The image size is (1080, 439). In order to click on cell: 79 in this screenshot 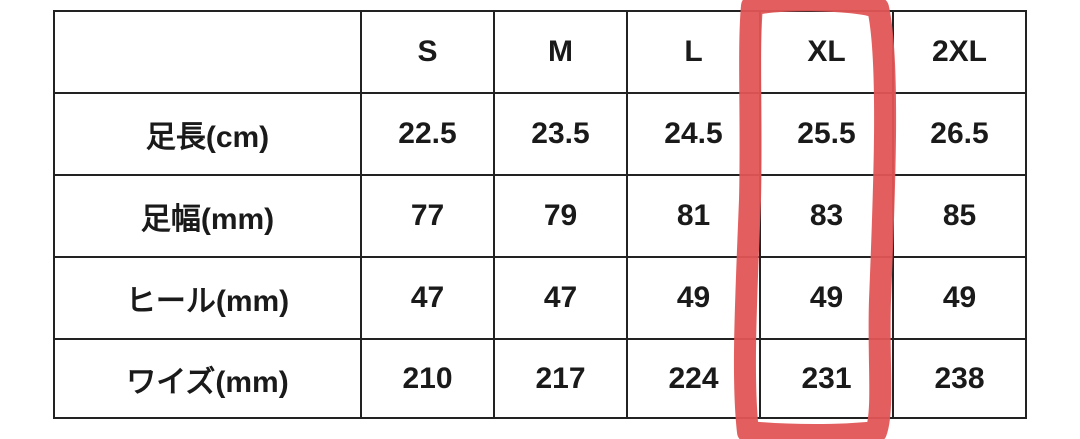, I will do `click(560, 216)`.